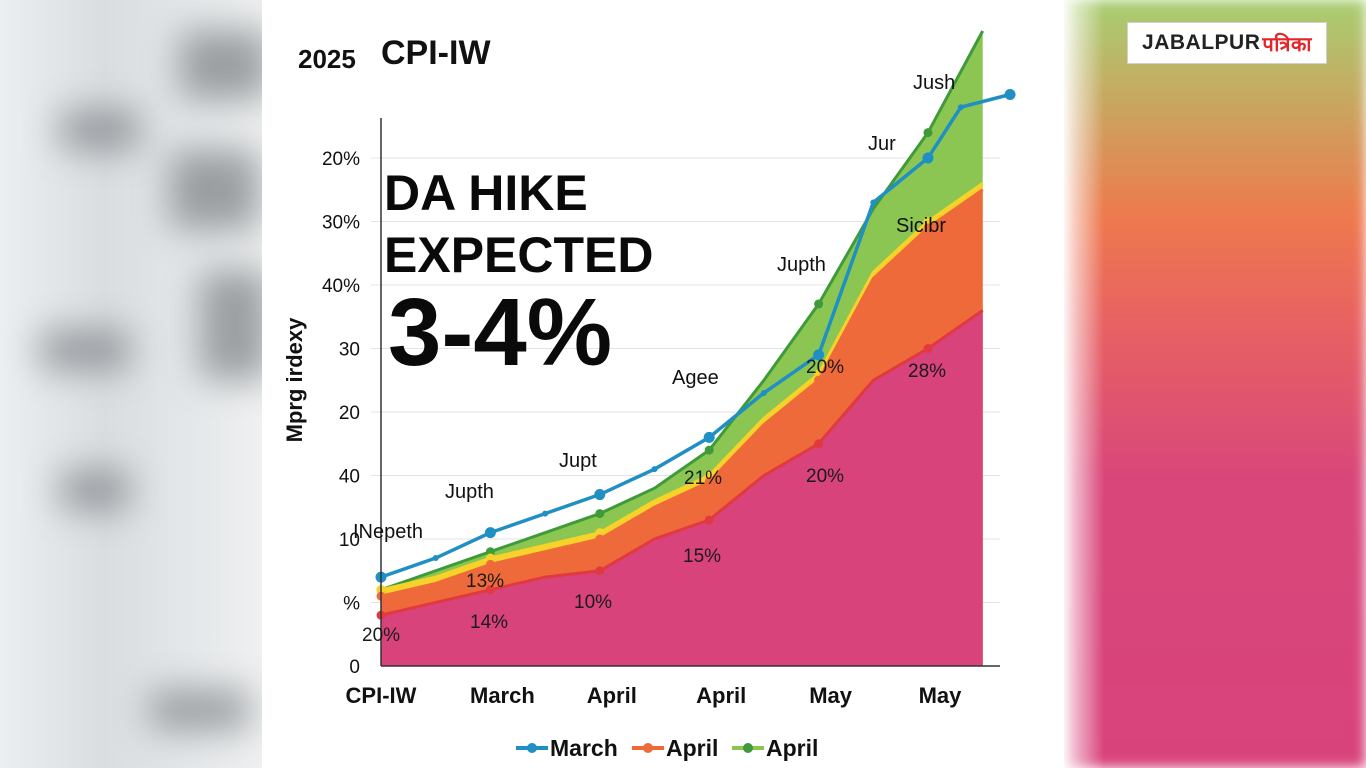  What do you see at coordinates (388, 532) in the screenshot?
I see `annotation-label: INepeth` at bounding box center [388, 532].